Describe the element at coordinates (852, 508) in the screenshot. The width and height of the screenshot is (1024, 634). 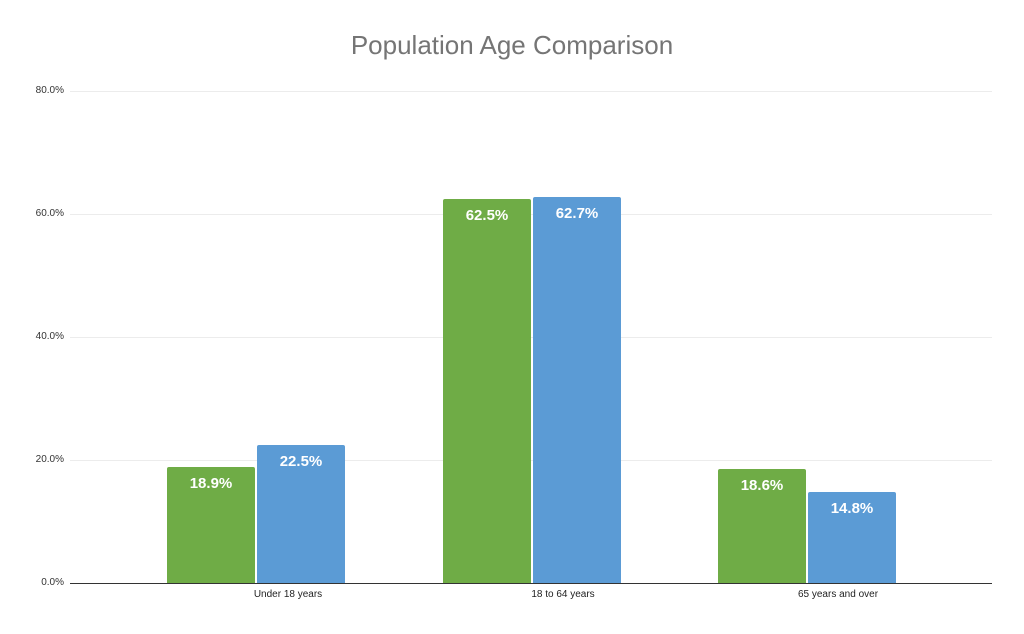
I see `bar-value-label: 14.8%` at that location.